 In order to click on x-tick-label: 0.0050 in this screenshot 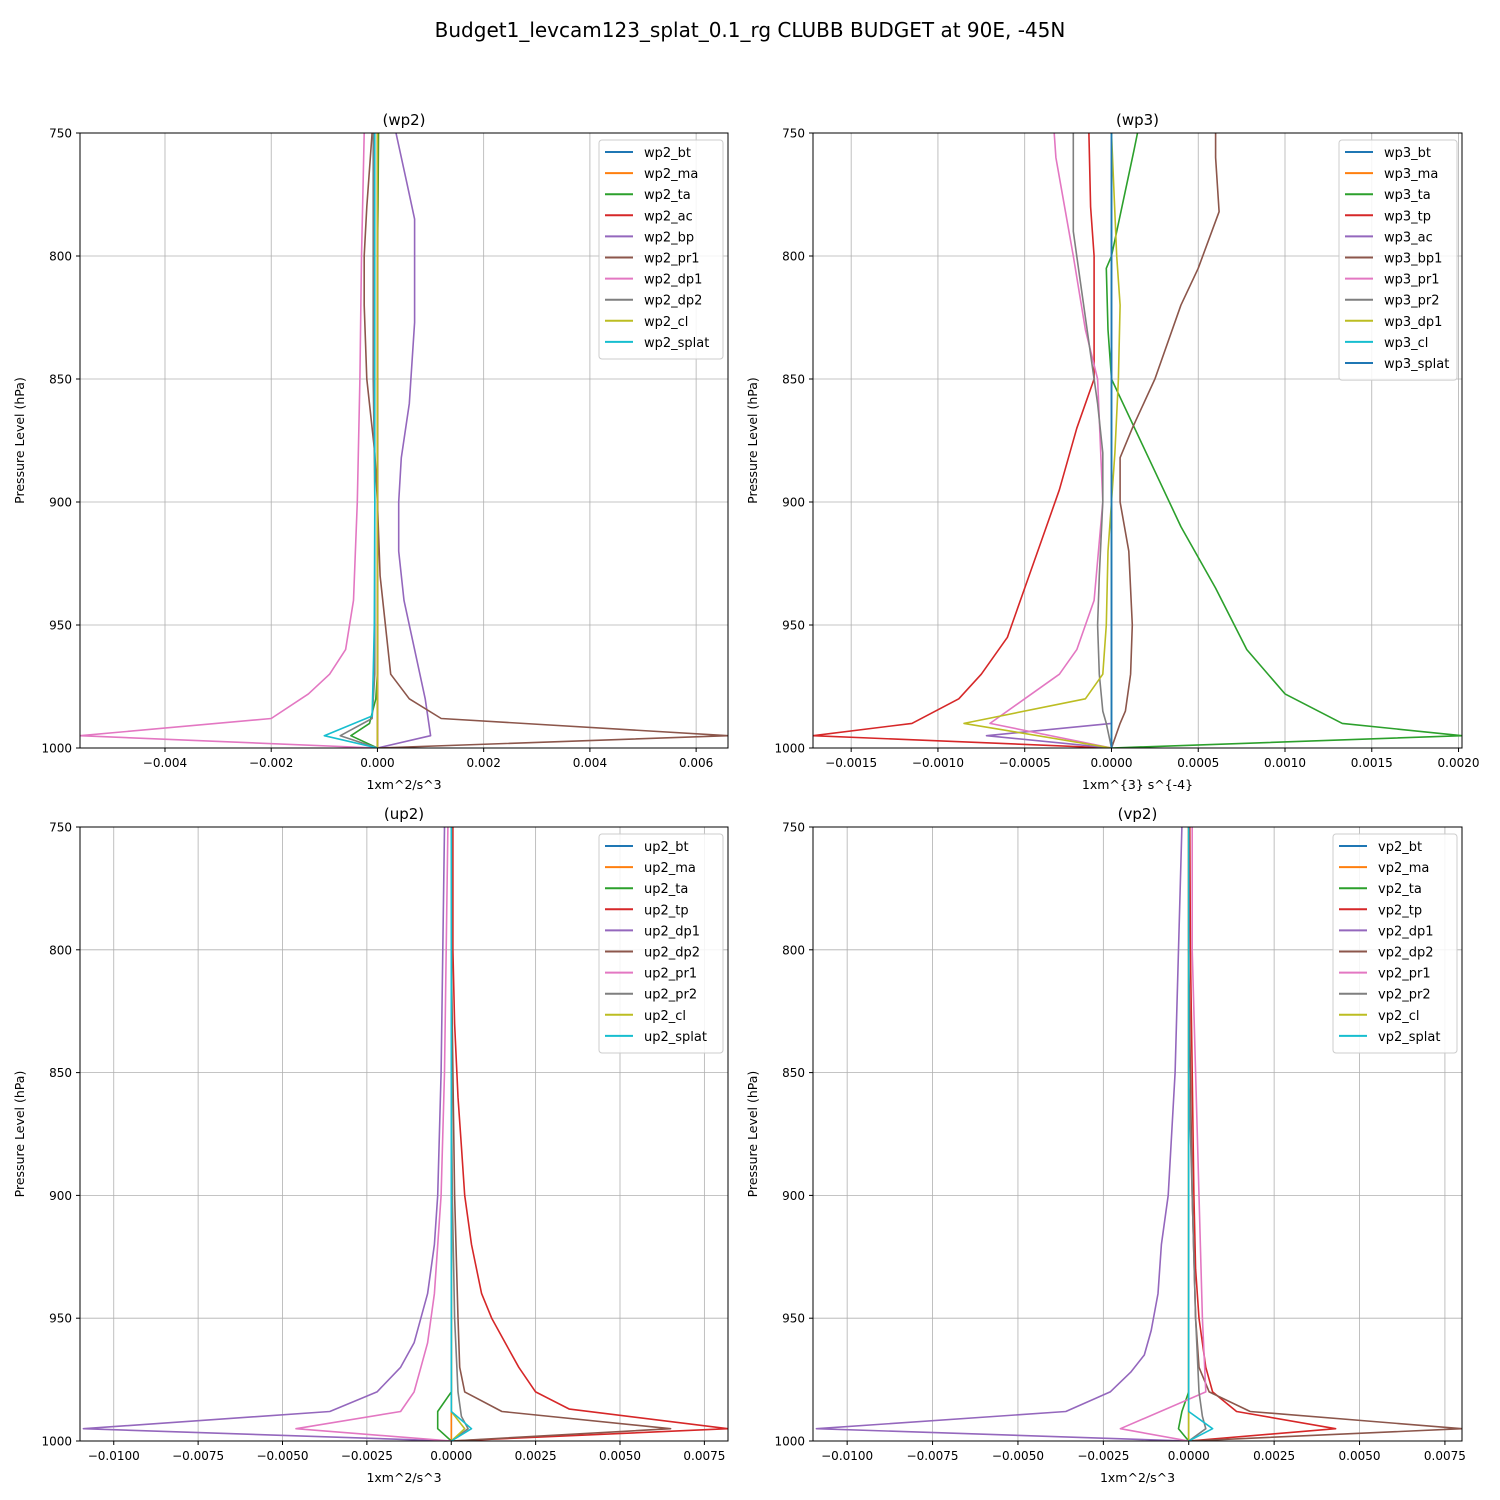, I will do `click(1360, 1456)`.